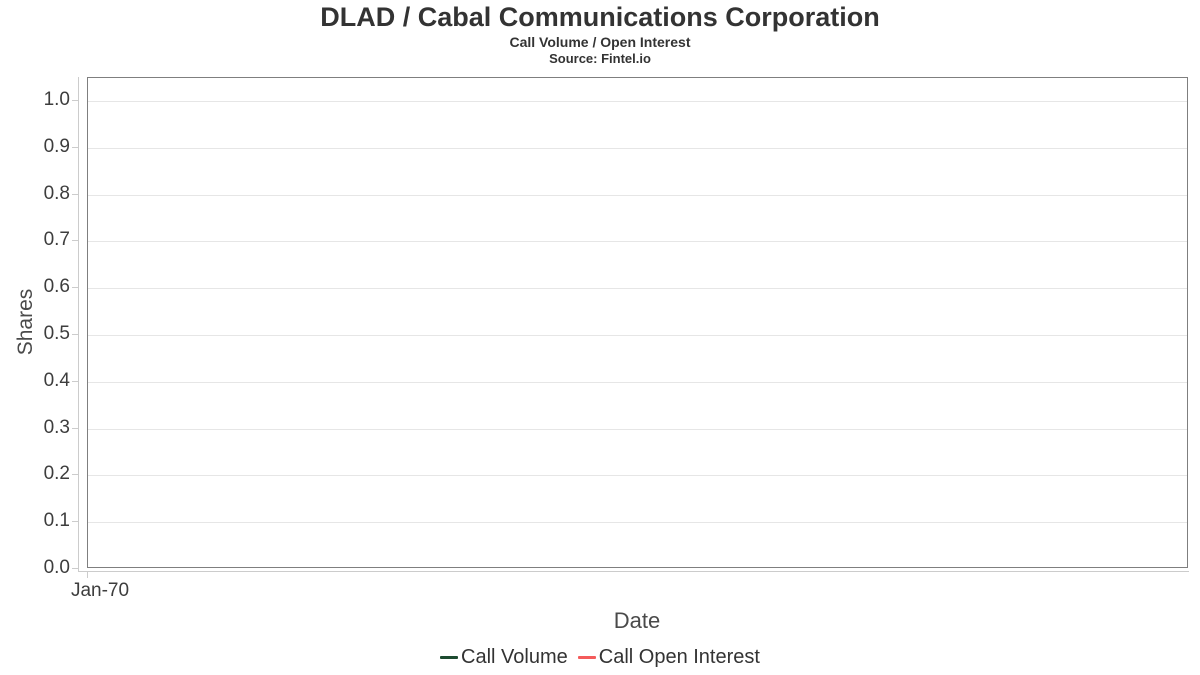  I want to click on legend-item: Call Open Interest, so click(668, 657).